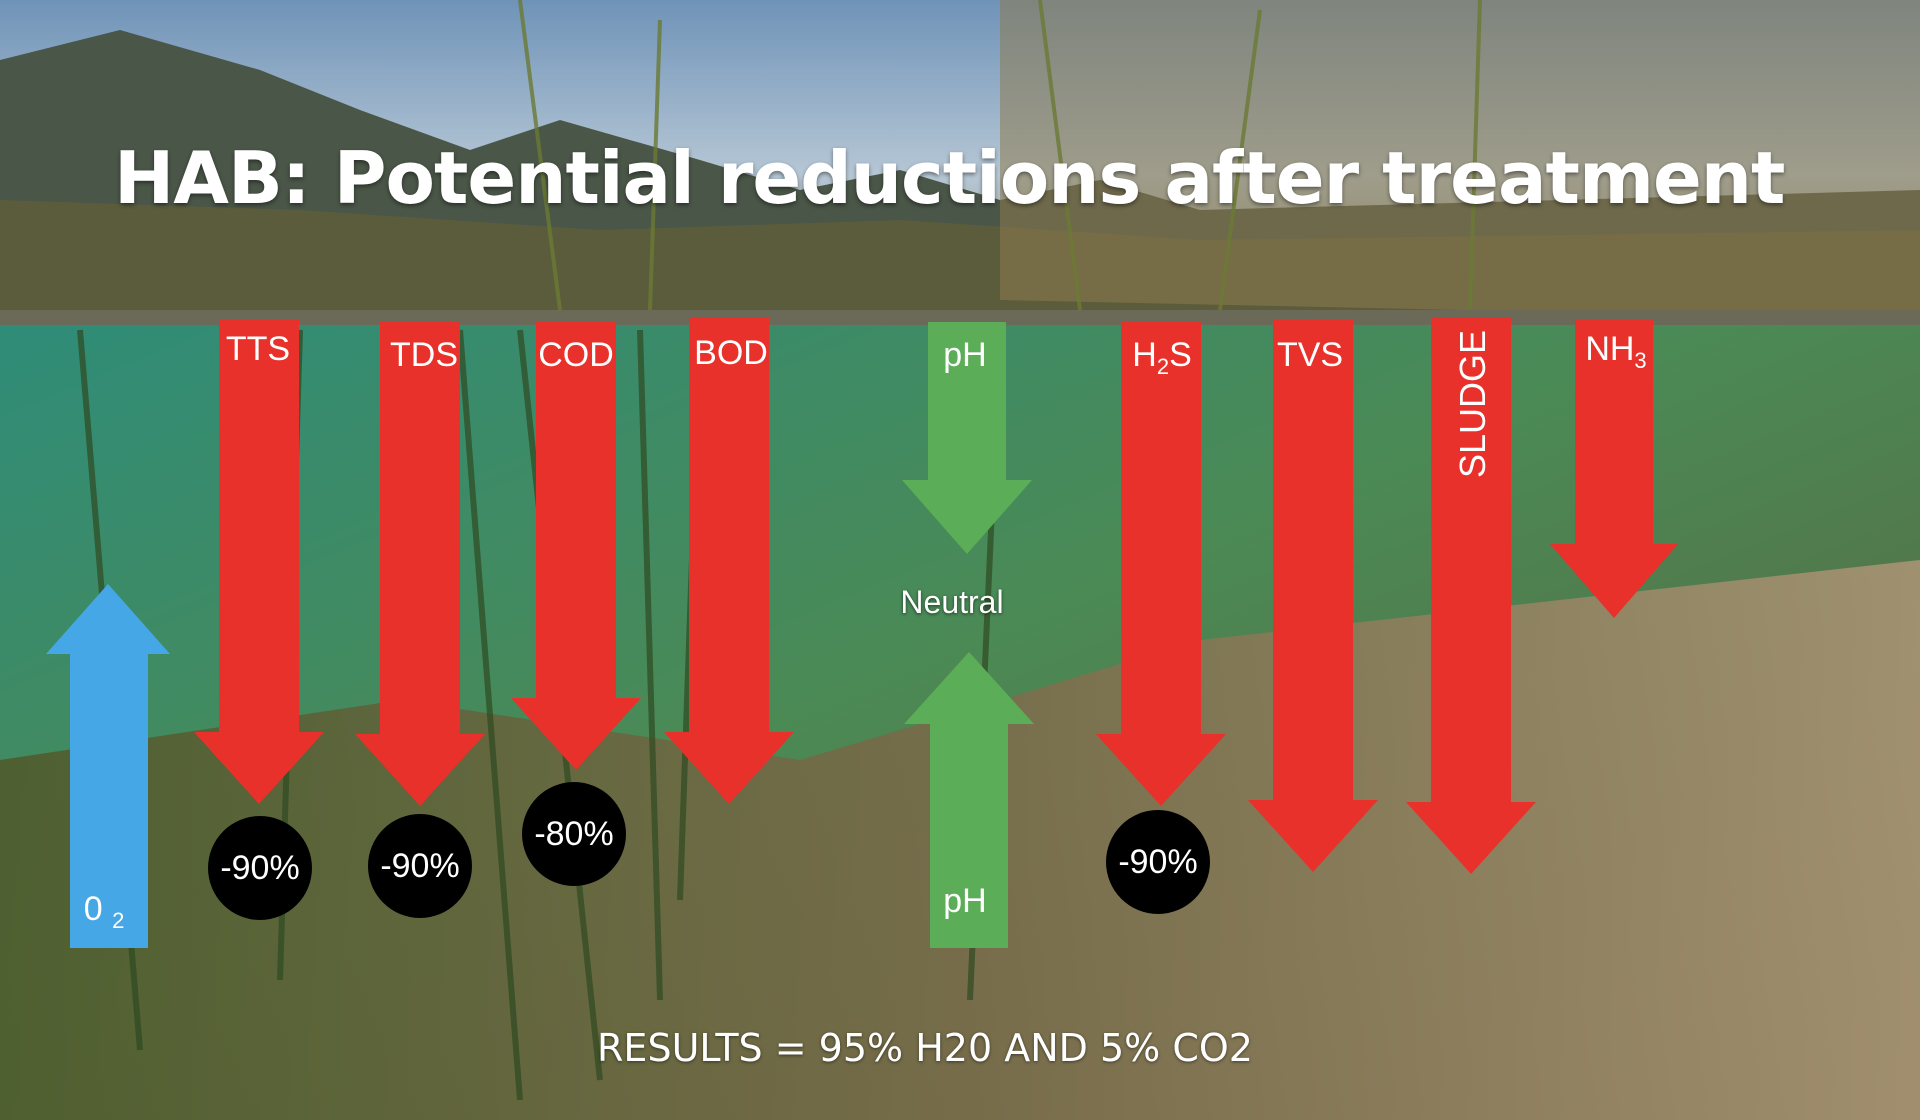 Image resolution: width=1920 pixels, height=1120 pixels. What do you see at coordinates (729, 561) in the screenshot?
I see `bod-down-arrow` at bounding box center [729, 561].